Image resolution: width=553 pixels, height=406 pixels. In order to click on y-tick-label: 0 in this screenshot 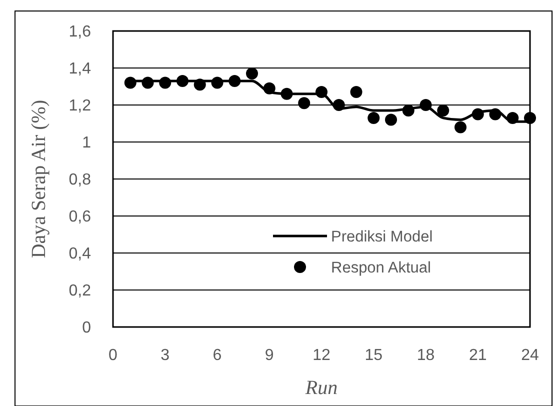, I will do `click(87, 328)`.